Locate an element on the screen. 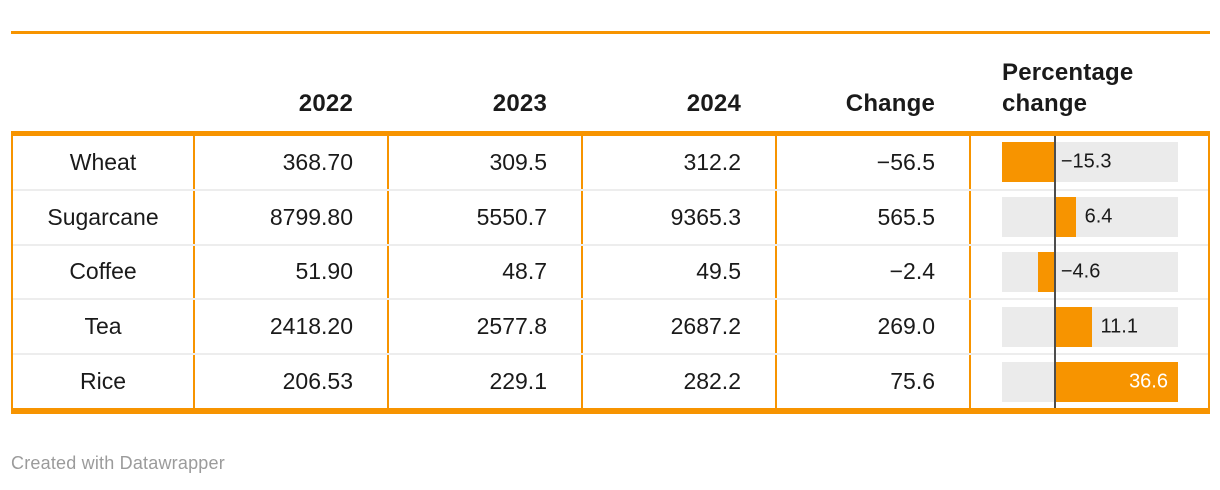  column-header-2023: 2023 is located at coordinates (519, 103).